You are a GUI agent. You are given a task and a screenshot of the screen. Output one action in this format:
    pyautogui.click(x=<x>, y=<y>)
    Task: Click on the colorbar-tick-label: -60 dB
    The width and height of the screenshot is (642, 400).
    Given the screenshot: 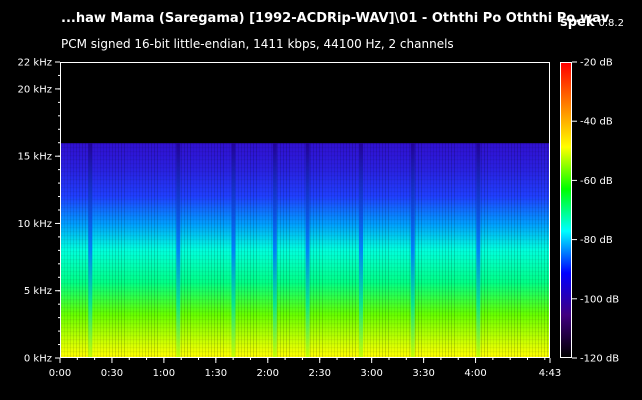 What is the action you would take?
    pyautogui.click(x=596, y=181)
    